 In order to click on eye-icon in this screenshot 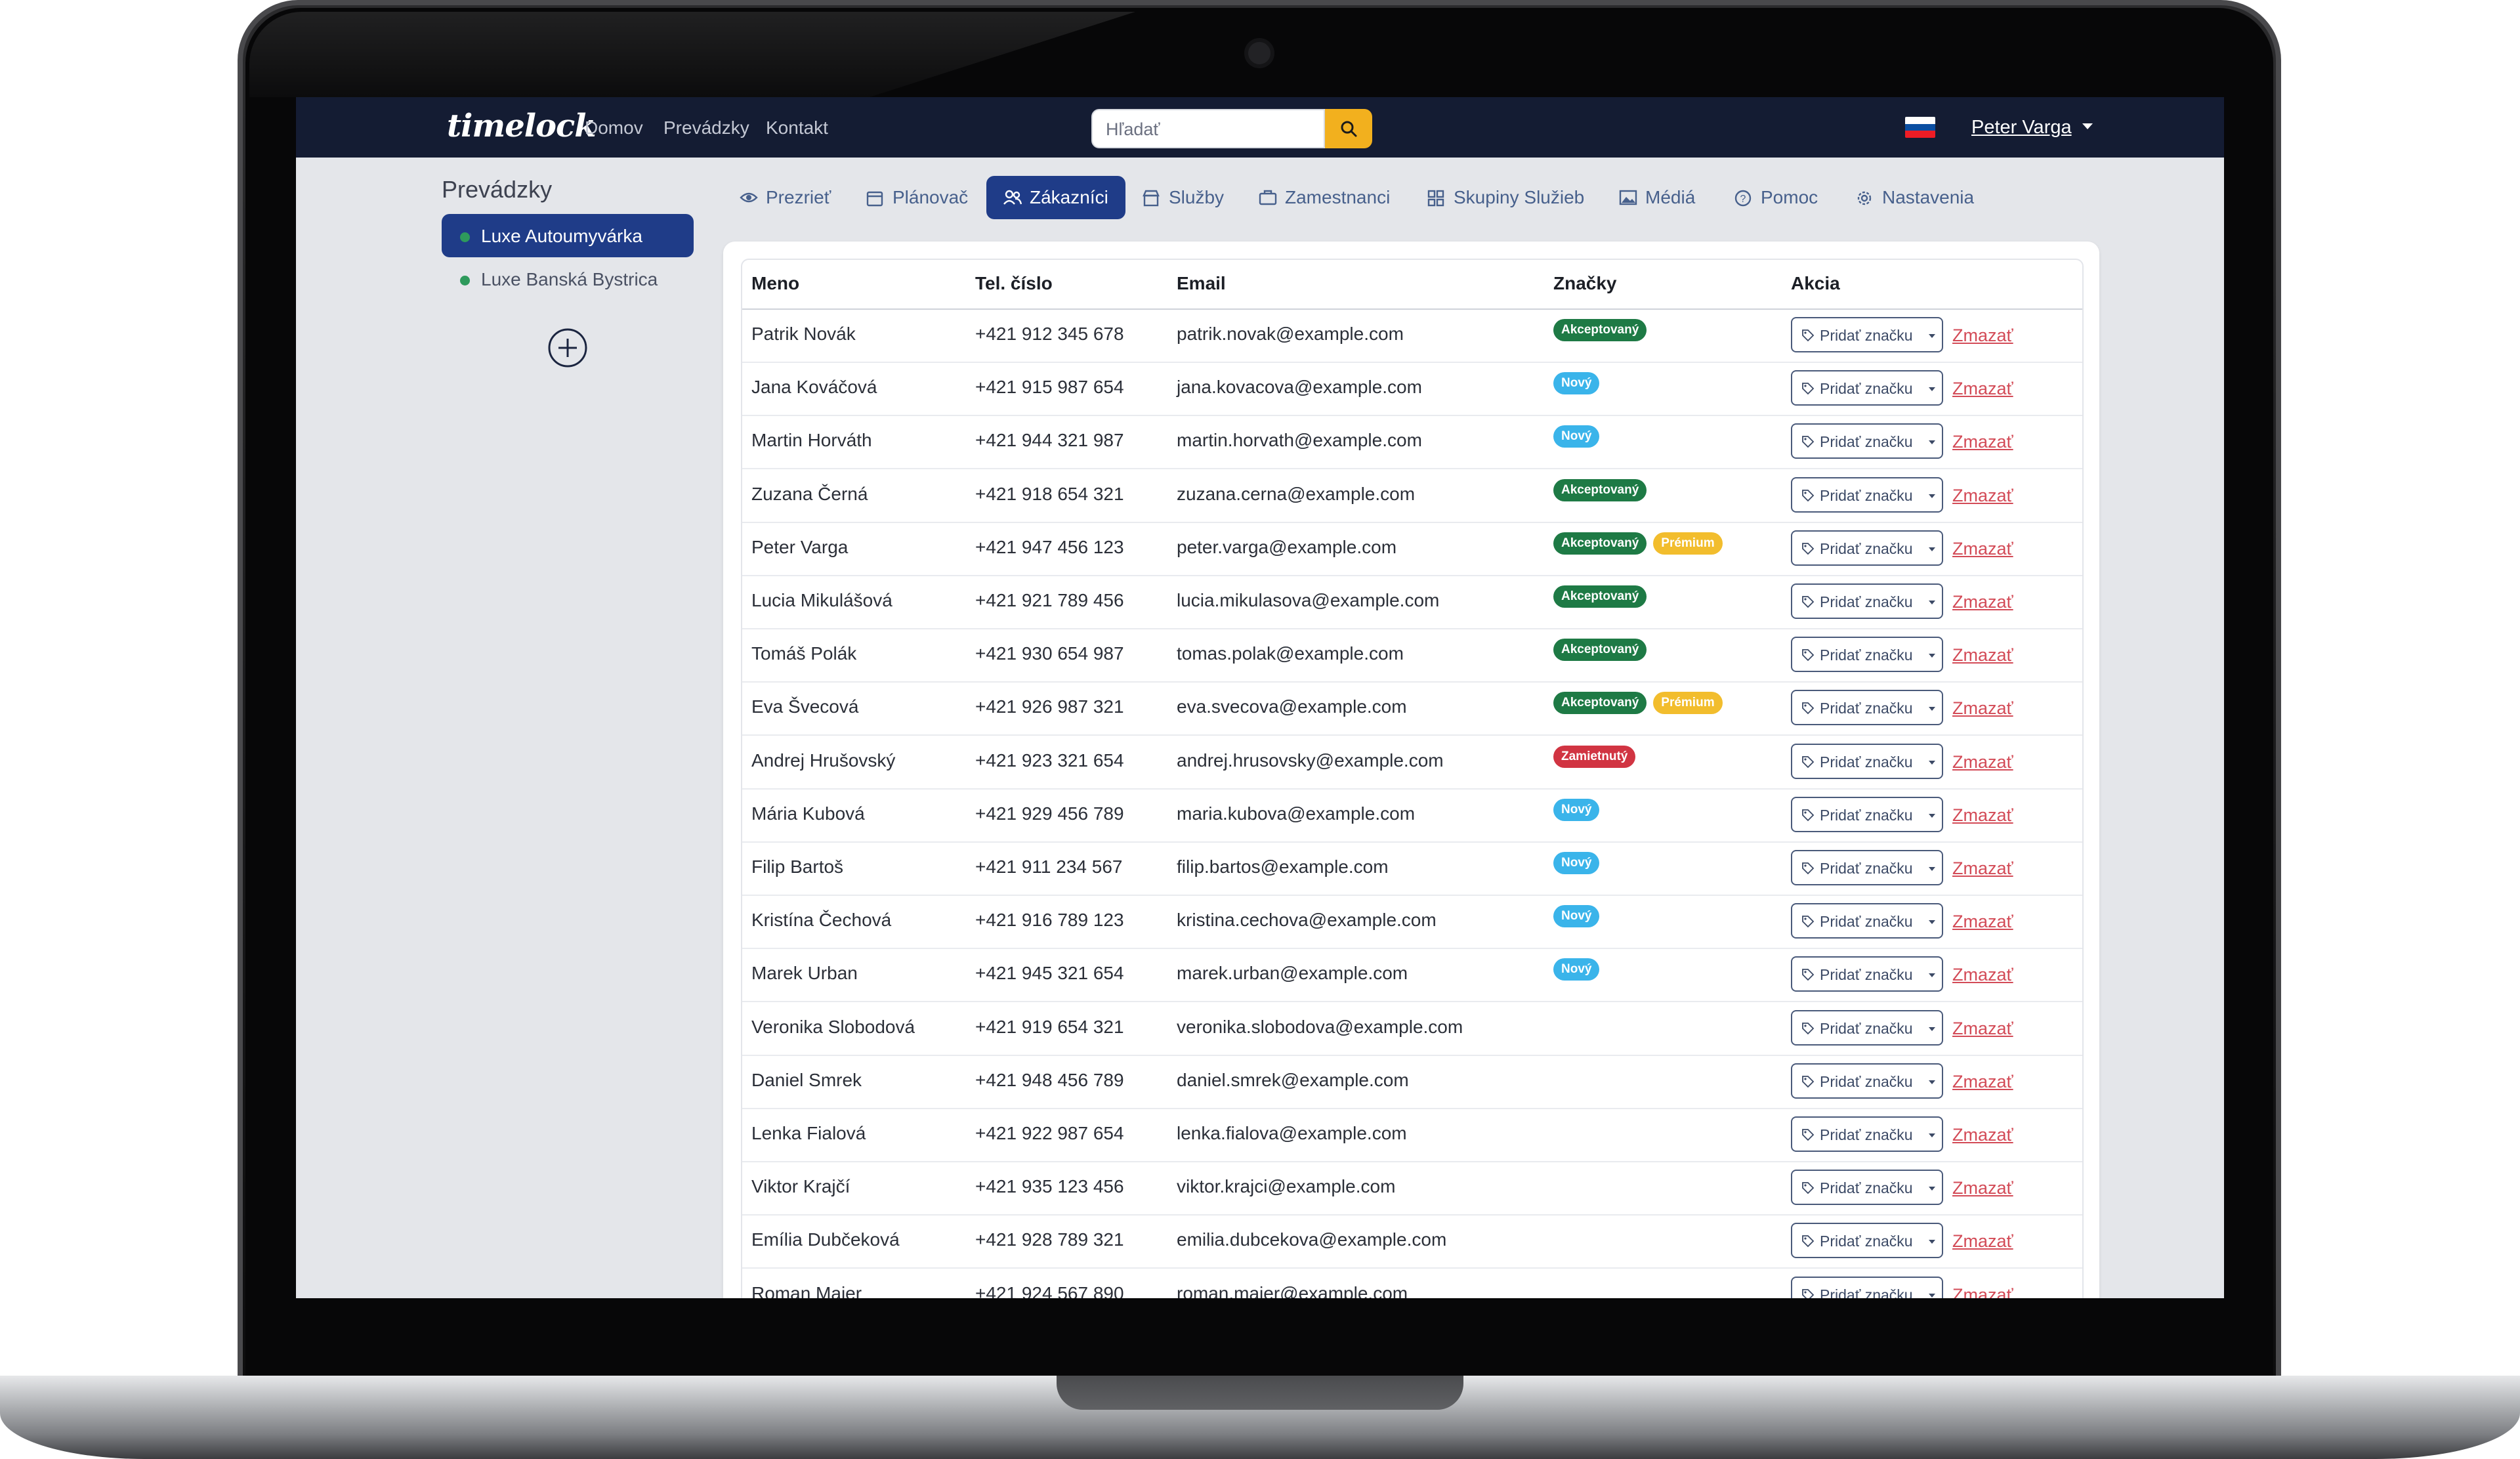, I will do `click(749, 197)`.